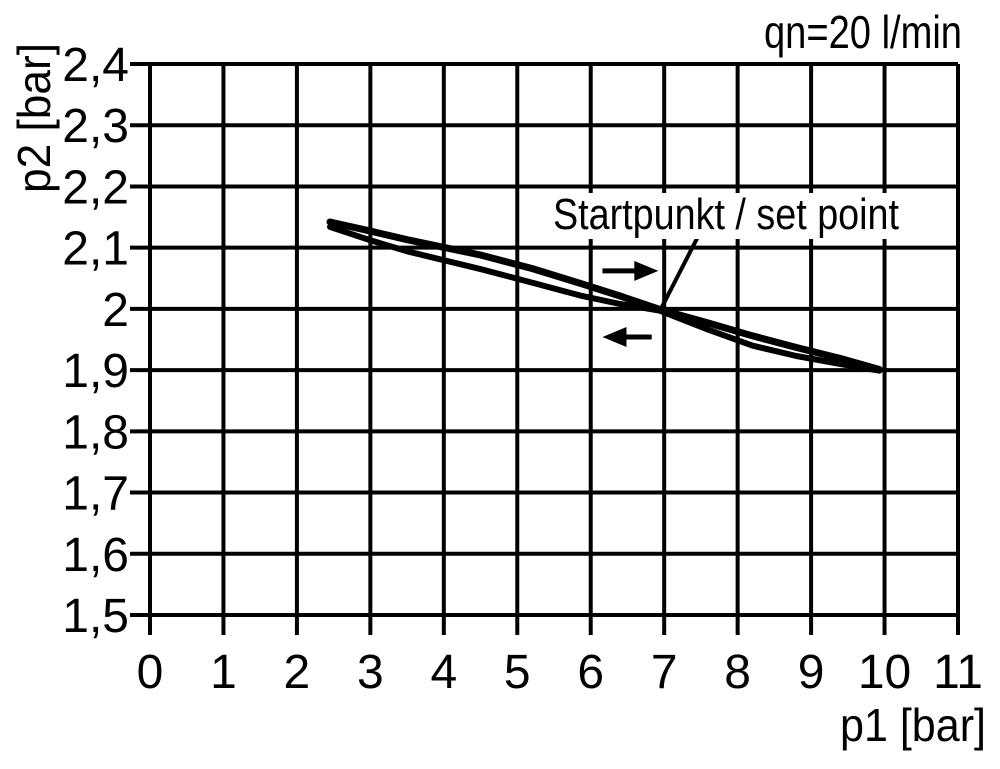 This screenshot has height=769, width=1000. I want to click on annotation-leader-line, so click(679, 272).